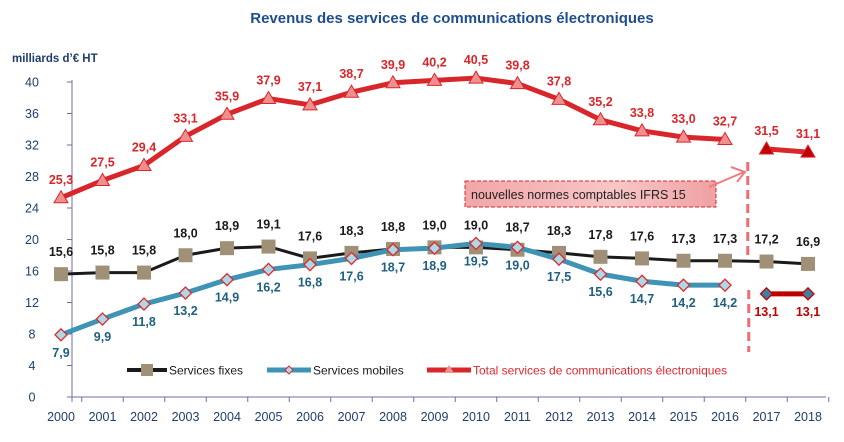 The image size is (844, 442). What do you see at coordinates (206, 371) in the screenshot?
I see `legend-label: Services fixes` at bounding box center [206, 371].